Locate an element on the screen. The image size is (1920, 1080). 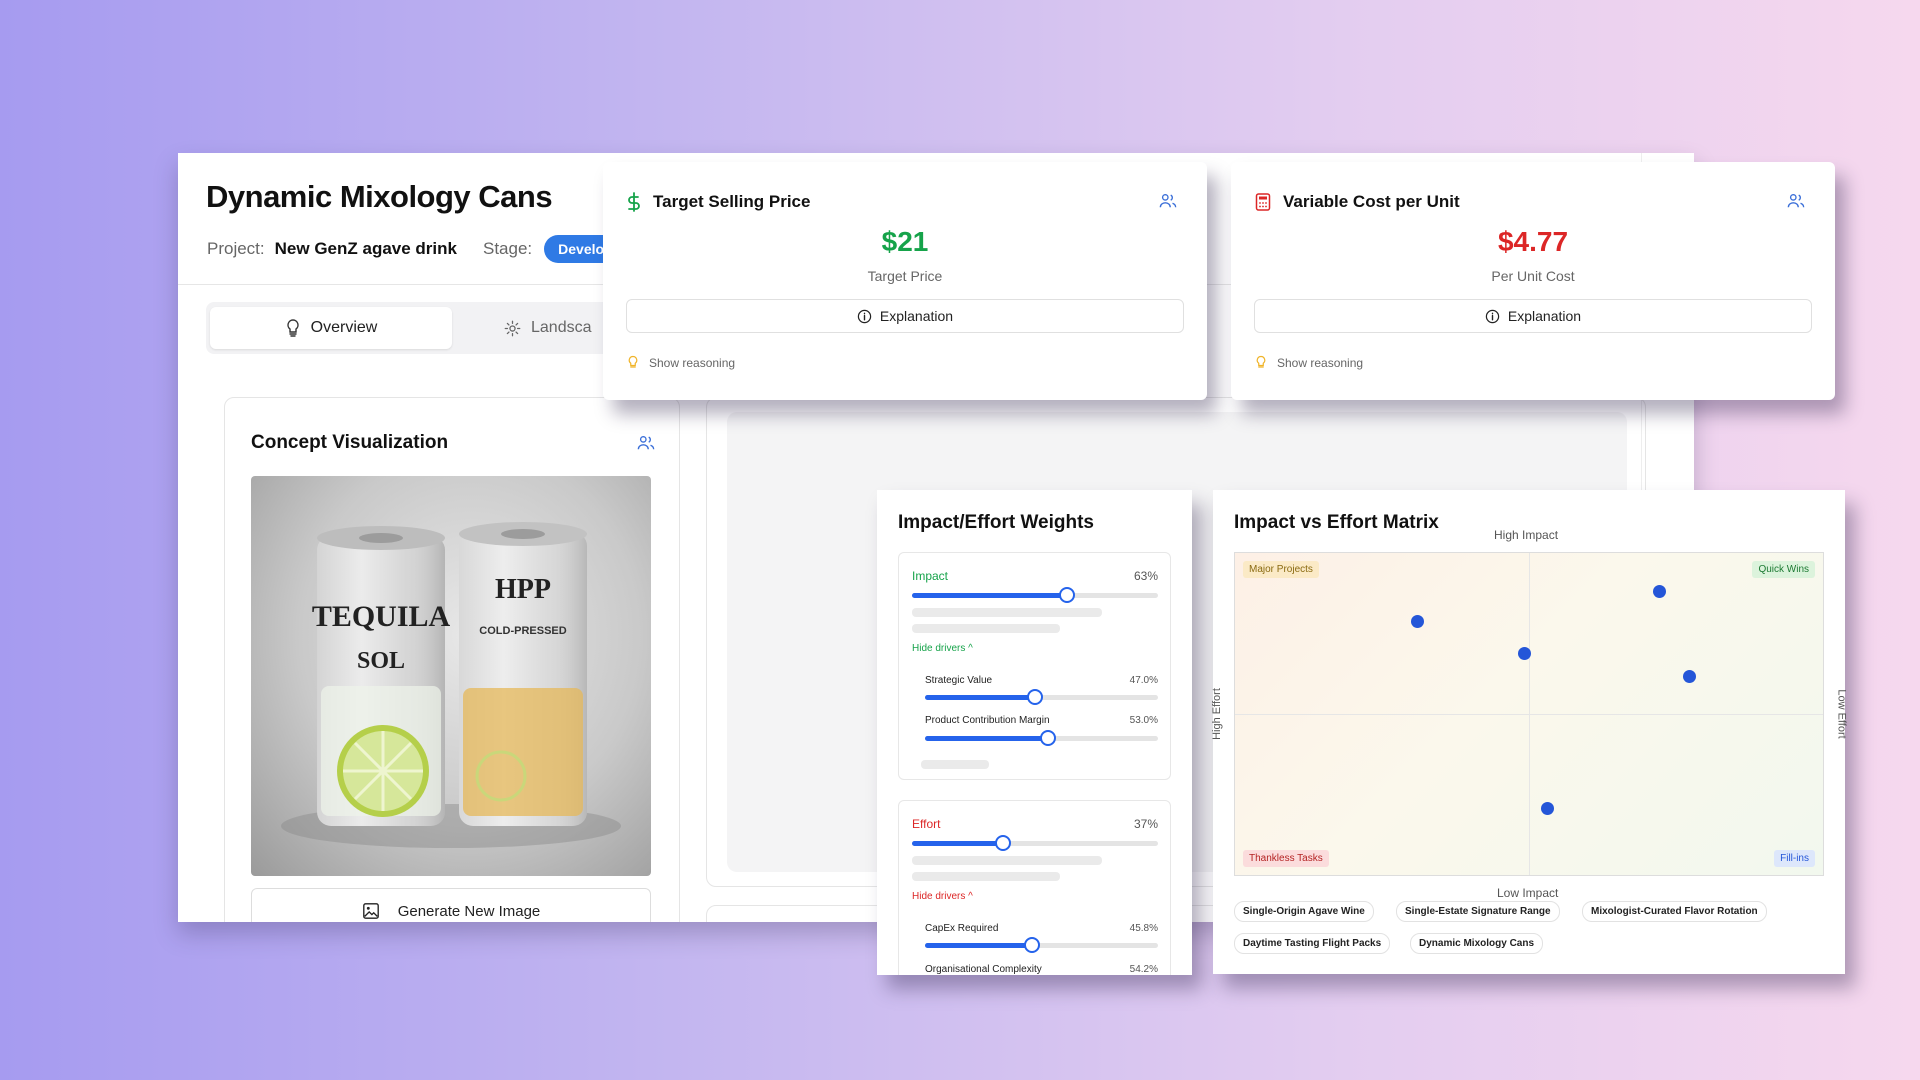
project-tag: Single-Estate Signature Range is located at coordinates (1478, 911).